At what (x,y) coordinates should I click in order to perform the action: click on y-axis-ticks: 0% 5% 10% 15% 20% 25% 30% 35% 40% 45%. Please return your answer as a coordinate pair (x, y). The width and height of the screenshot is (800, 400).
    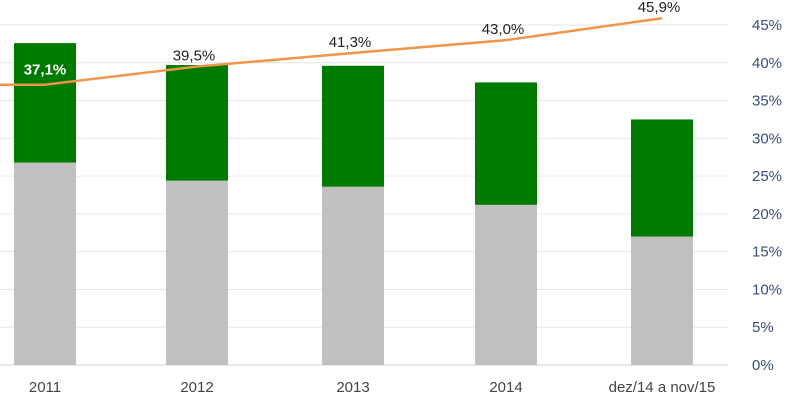
    Looking at the image, I should click on (767, 195).